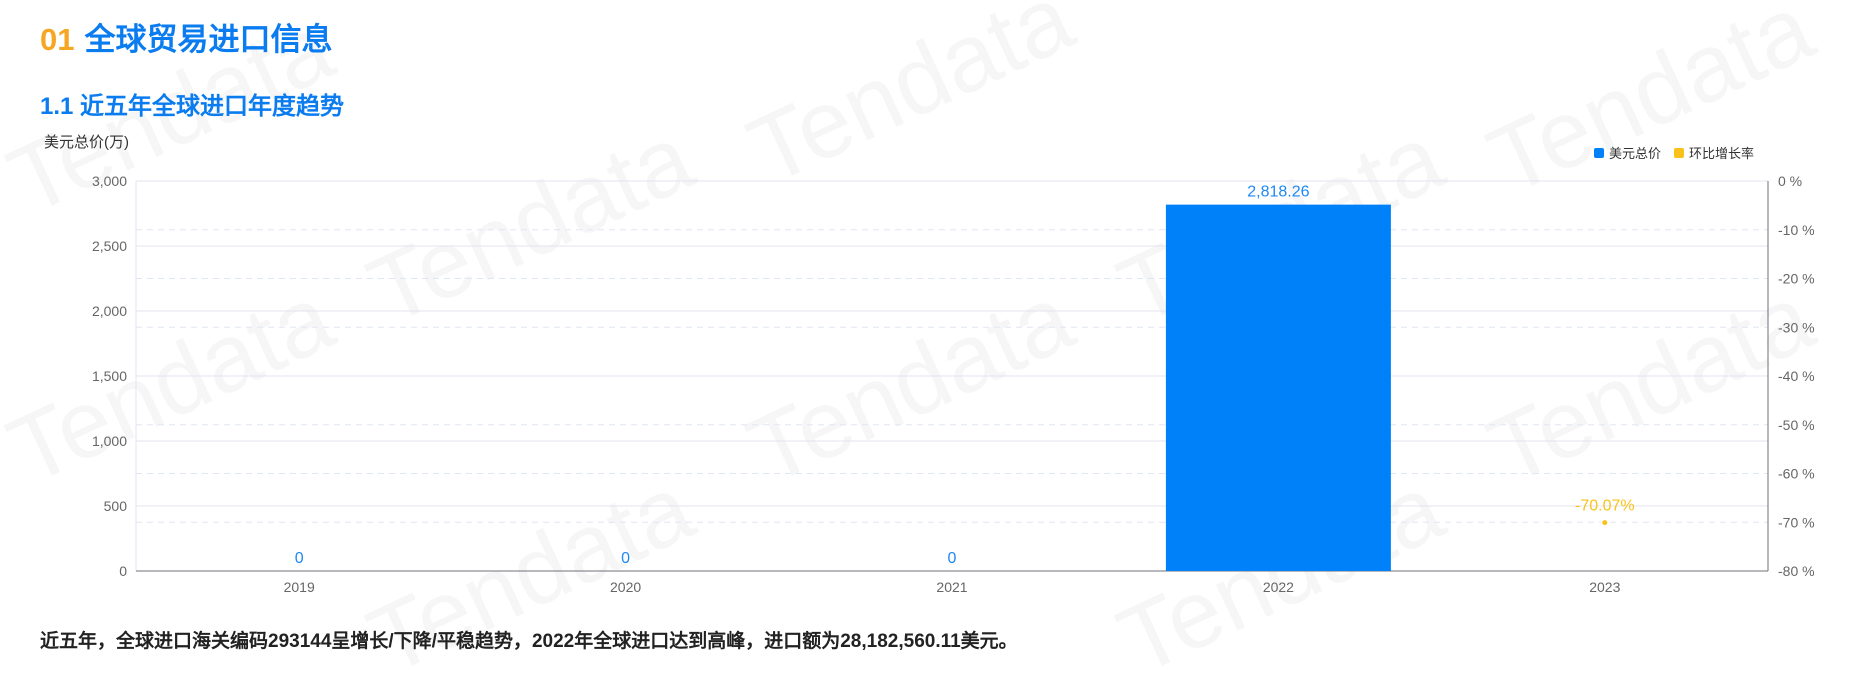 Image resolution: width=1855 pixels, height=697 pixels. Describe the element at coordinates (1796, 522) in the screenshot. I see `y2-tick-label: -70 %` at that location.